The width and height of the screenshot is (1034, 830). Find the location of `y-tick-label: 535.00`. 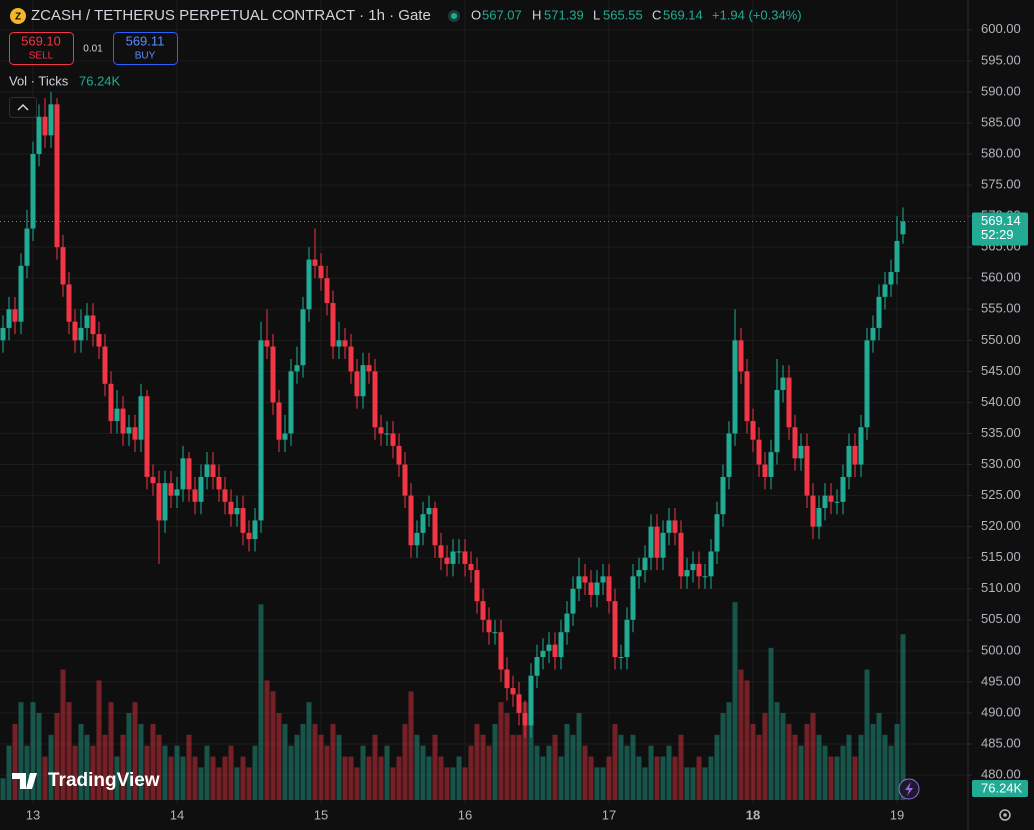

y-tick-label: 535.00 is located at coordinates (1001, 432).